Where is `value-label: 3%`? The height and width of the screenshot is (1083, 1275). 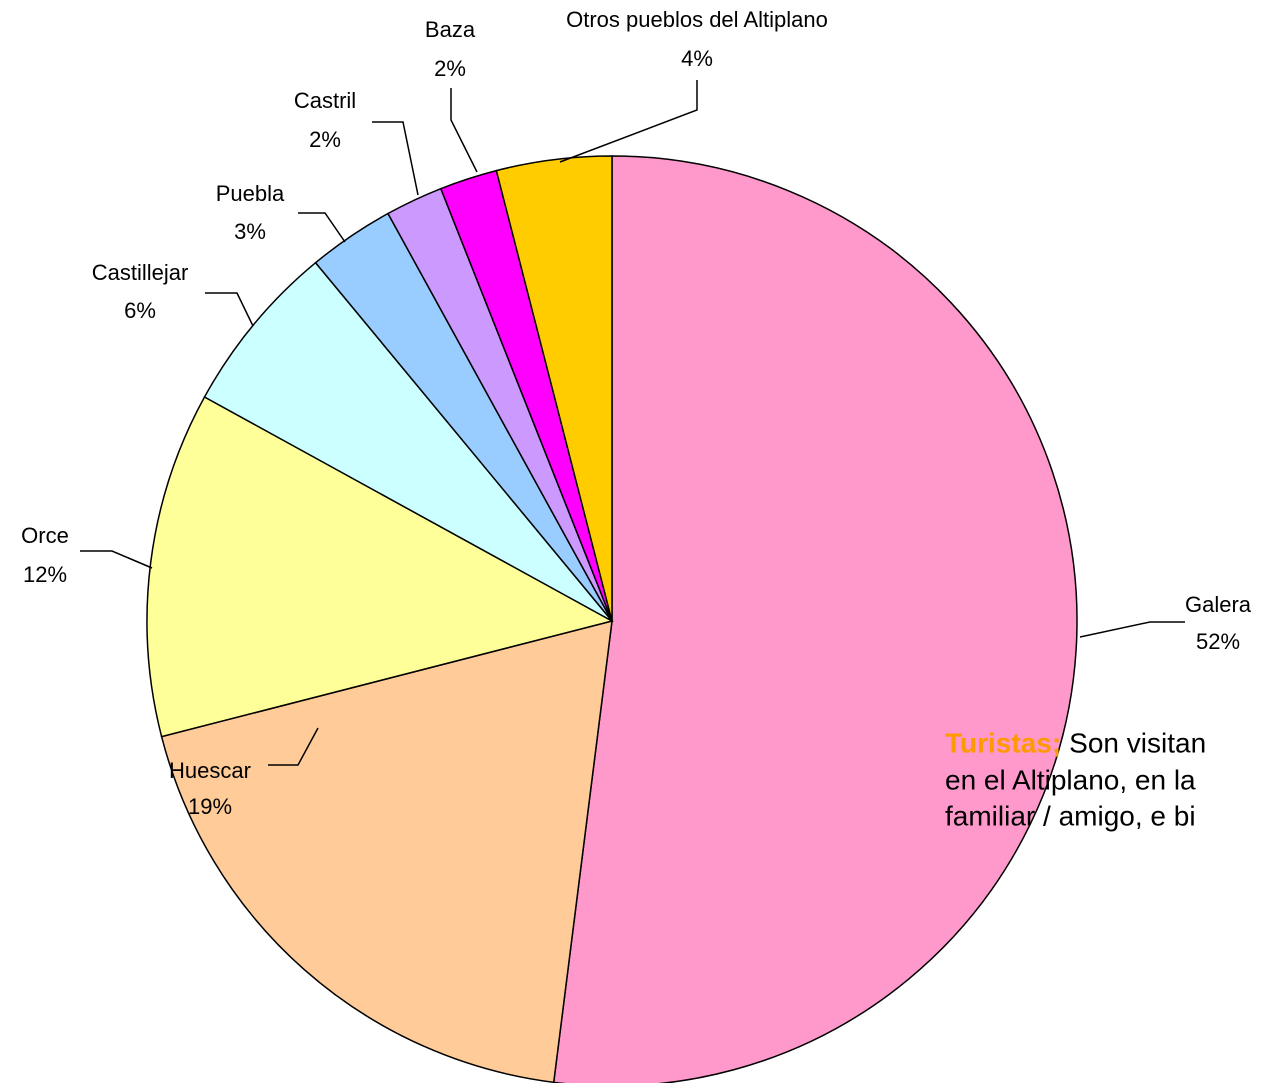
value-label: 3% is located at coordinates (250, 231).